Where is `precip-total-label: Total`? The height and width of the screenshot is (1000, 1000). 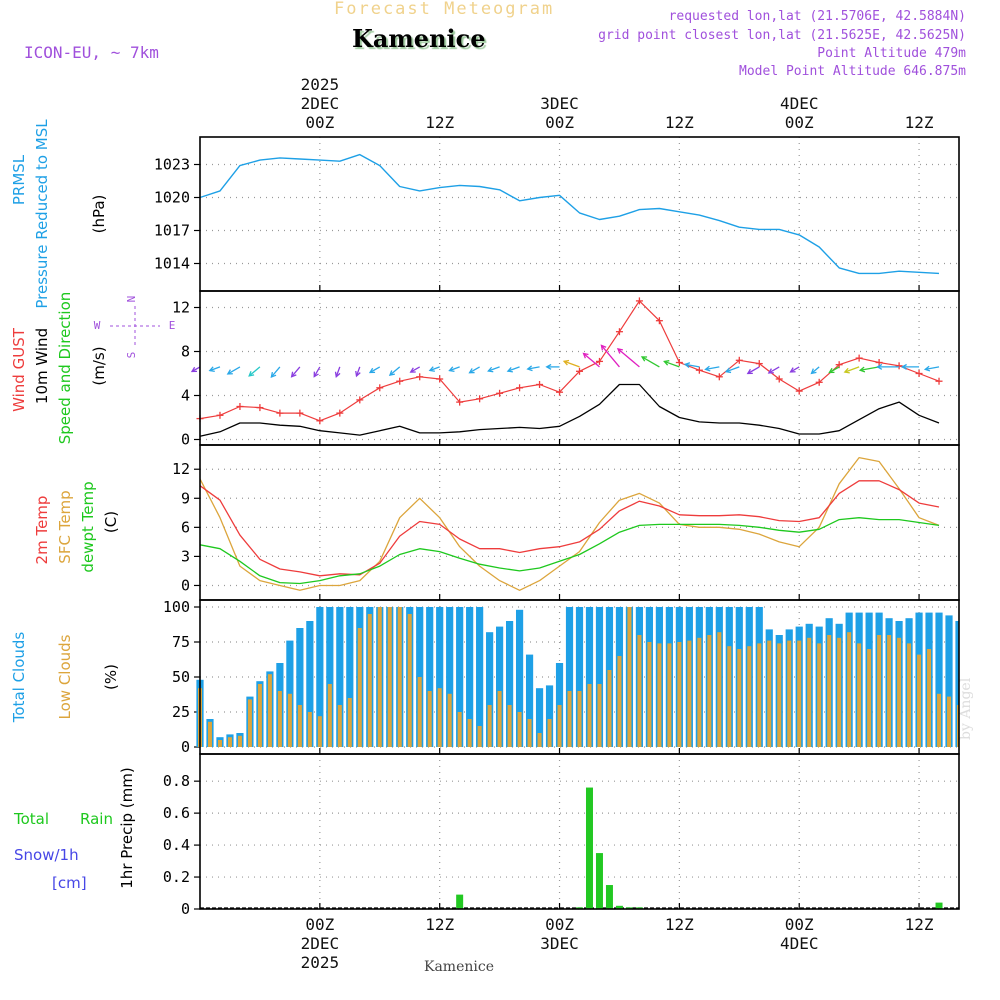
precip-total-label: Total is located at coordinates (31, 819).